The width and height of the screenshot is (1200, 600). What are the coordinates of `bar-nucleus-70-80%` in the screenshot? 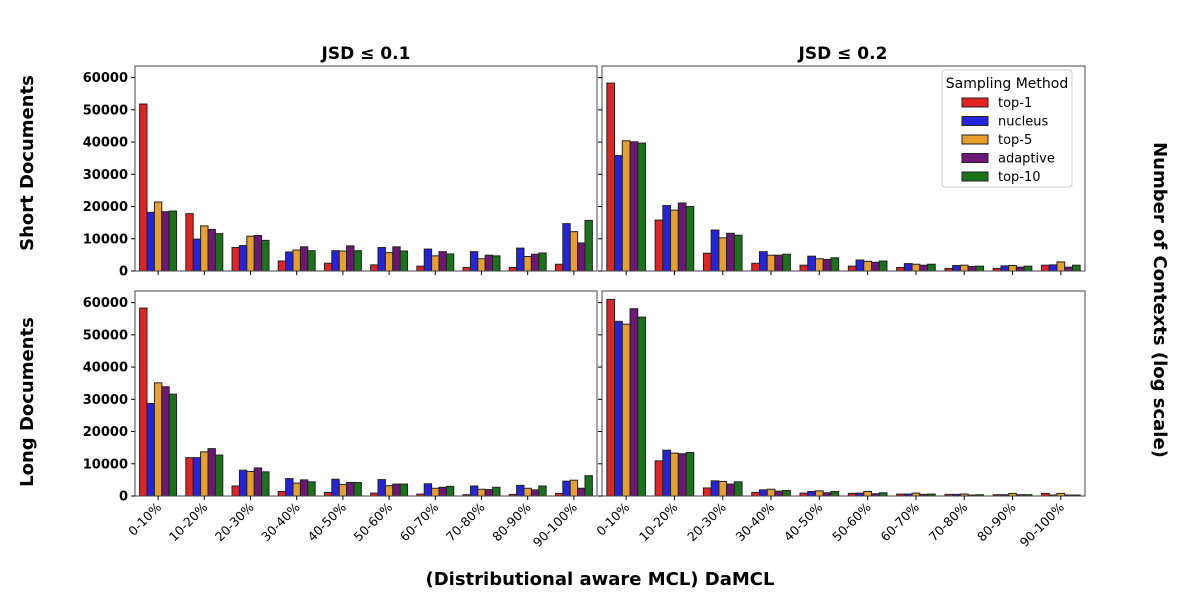 It's located at (474, 261).